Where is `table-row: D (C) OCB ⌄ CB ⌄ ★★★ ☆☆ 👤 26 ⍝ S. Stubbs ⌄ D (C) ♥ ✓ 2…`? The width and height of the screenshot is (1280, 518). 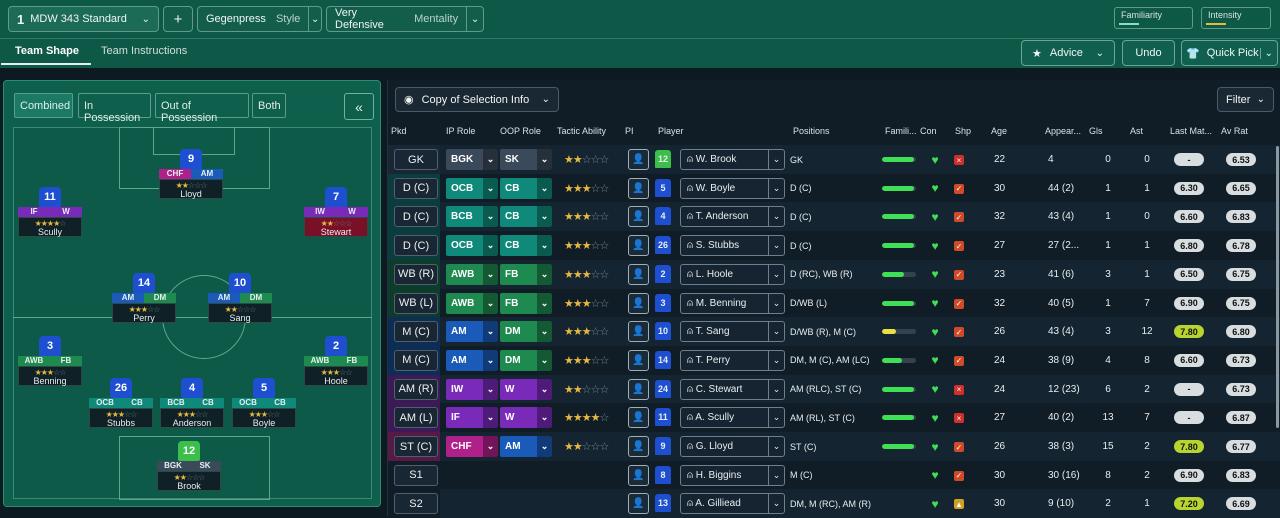
table-row: D (C) OCB ⌄ CB ⌄ ★★★ ☆☆ 👤 26 ⍝ S. Stubbs ⌄ D (C) ♥ ✓ 2… is located at coordinates (834, 246).